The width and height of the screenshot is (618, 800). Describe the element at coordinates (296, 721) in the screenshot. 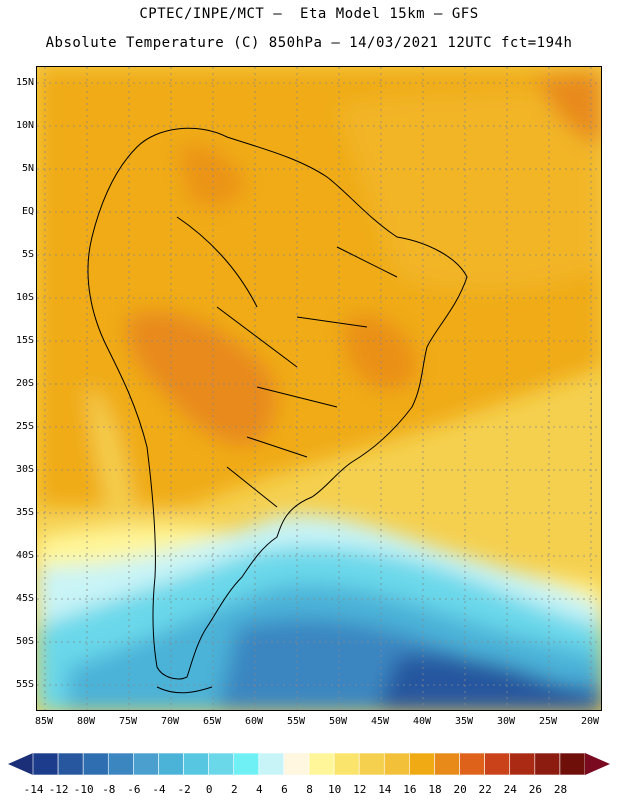

I see `lon-label: 55W` at that location.